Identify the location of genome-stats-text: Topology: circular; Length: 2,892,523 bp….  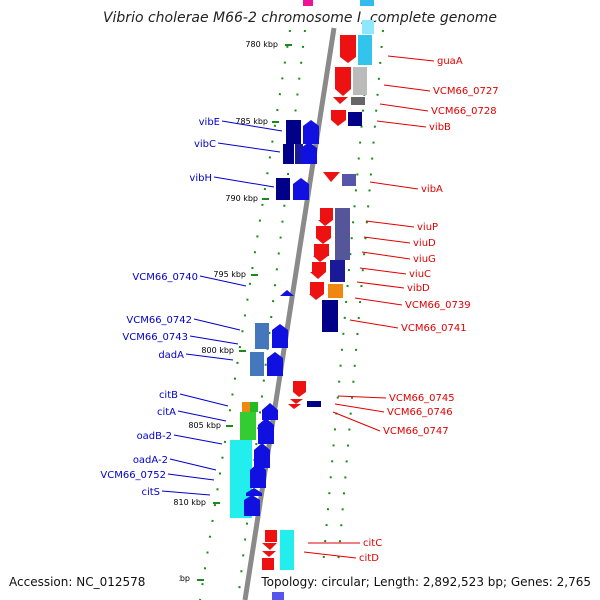
(425, 582).